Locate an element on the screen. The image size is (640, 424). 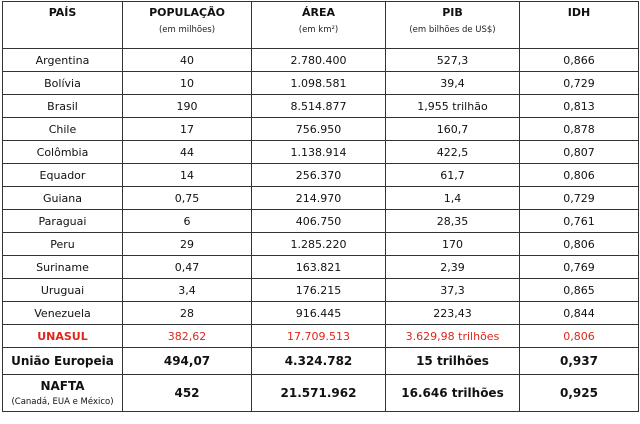
cell-hdi: 0,844 is located at coordinates (579, 313).